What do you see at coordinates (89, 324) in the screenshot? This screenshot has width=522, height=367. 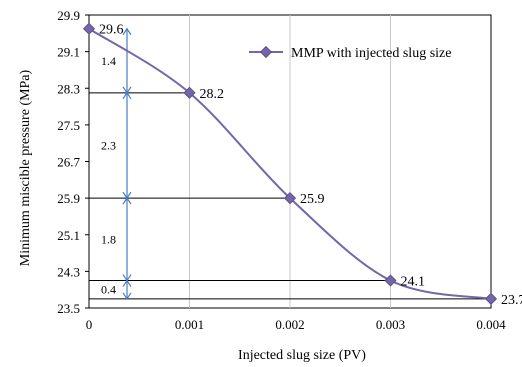 I see `x-tick-label: 0` at bounding box center [89, 324].